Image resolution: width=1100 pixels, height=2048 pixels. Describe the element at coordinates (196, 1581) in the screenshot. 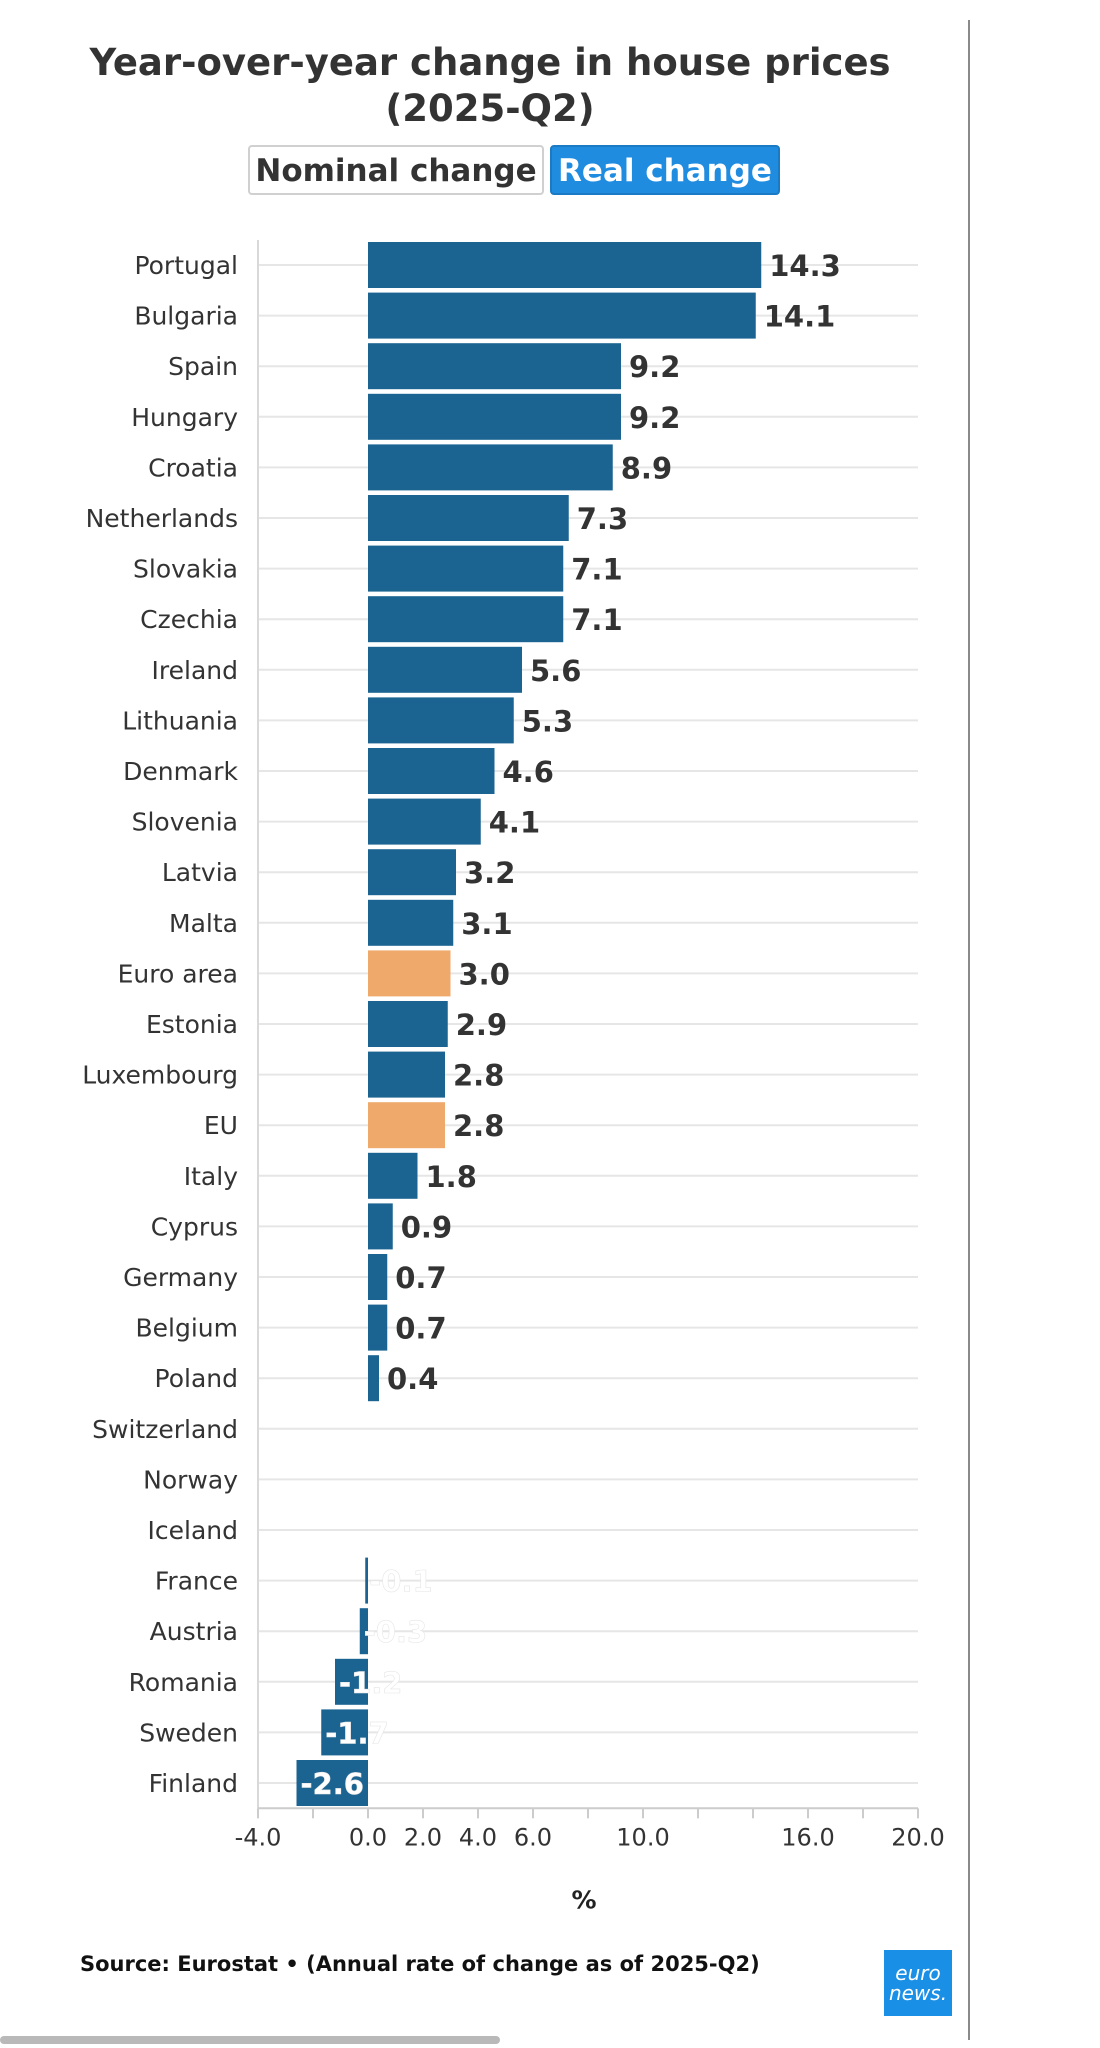

I see `category-label: France` at that location.